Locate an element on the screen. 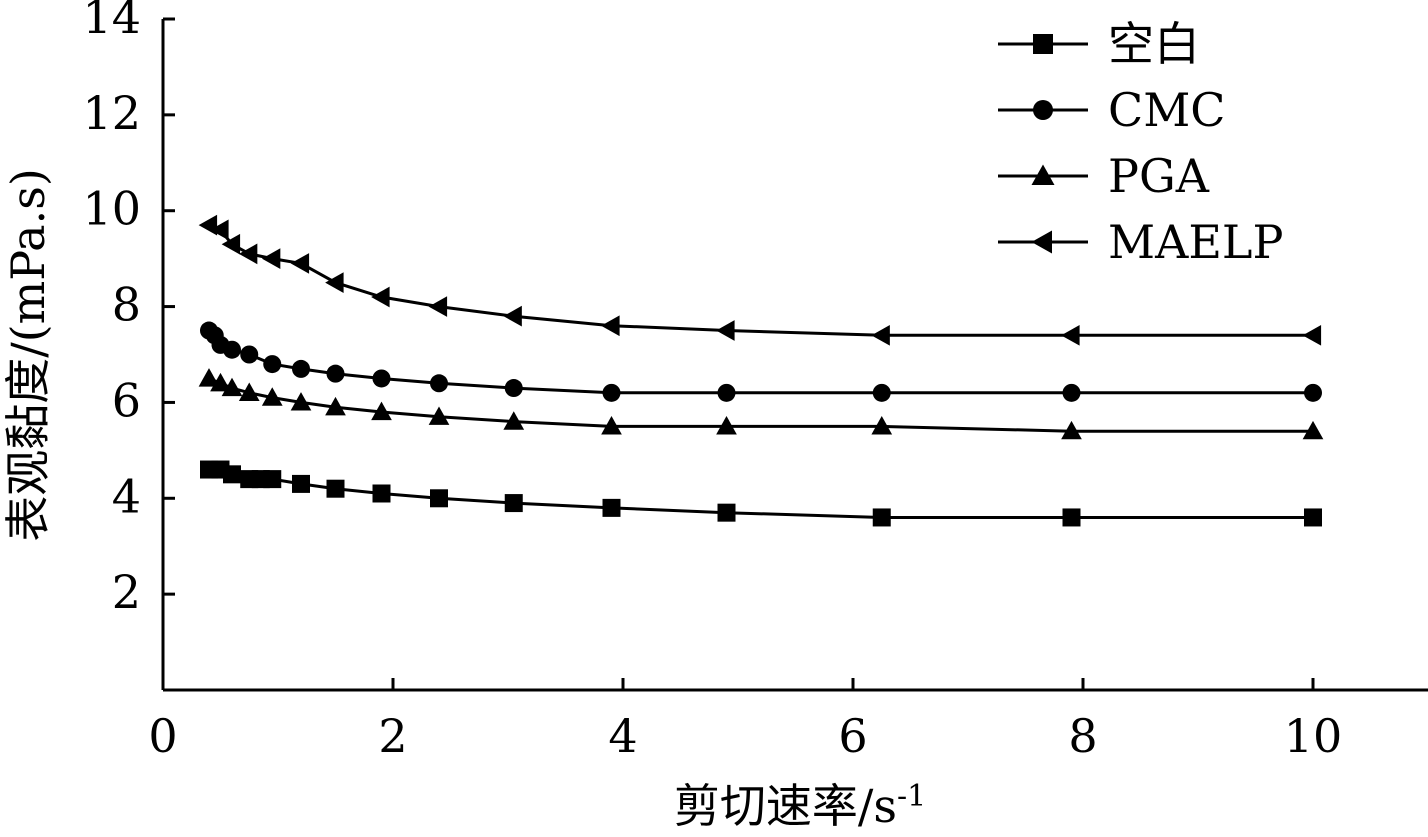 This screenshot has height=837, width=1428. y-tick-label: 6 is located at coordinates (126, 400).